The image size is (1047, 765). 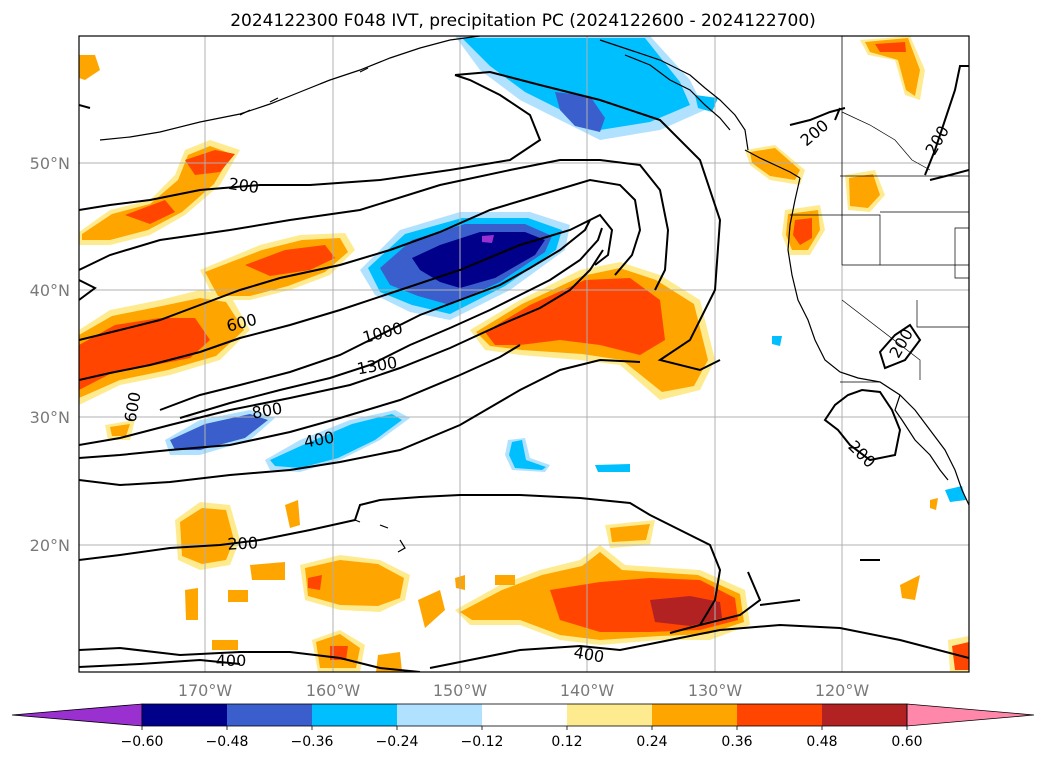 I want to click on lon-label-170w: 170°W, so click(x=205, y=690).